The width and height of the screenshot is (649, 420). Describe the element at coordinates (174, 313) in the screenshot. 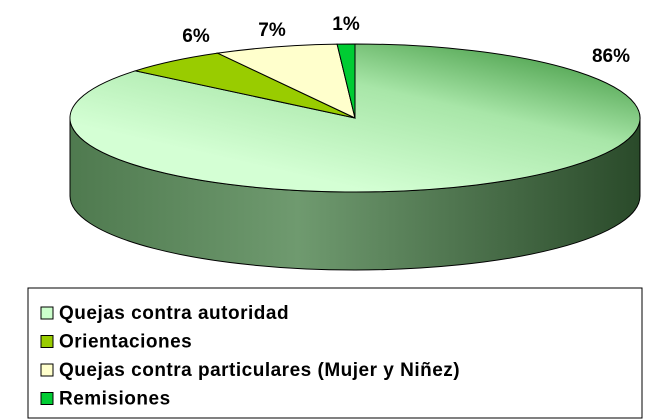

I see `legend-label: Quejas contra autoridad` at that location.